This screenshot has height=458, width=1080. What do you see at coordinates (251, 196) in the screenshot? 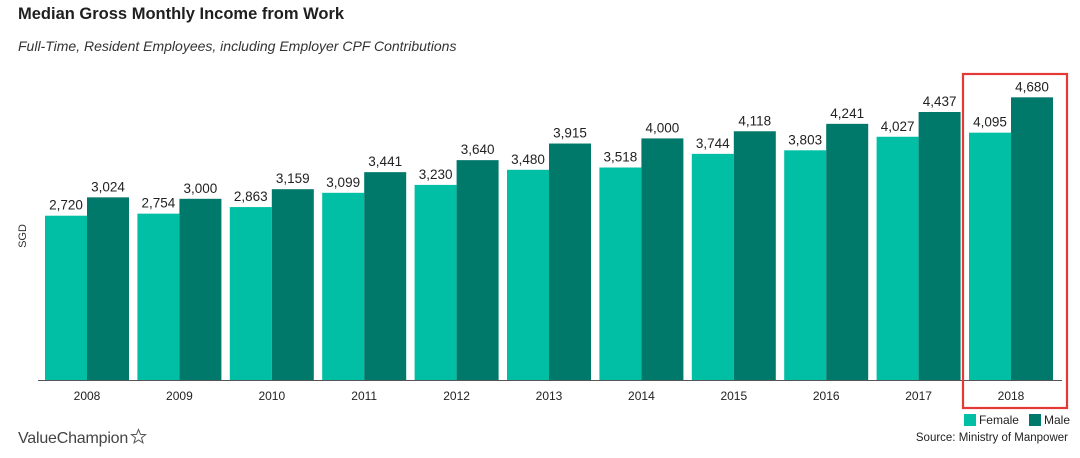
I see `data-label-female-2010: 2,863` at bounding box center [251, 196].